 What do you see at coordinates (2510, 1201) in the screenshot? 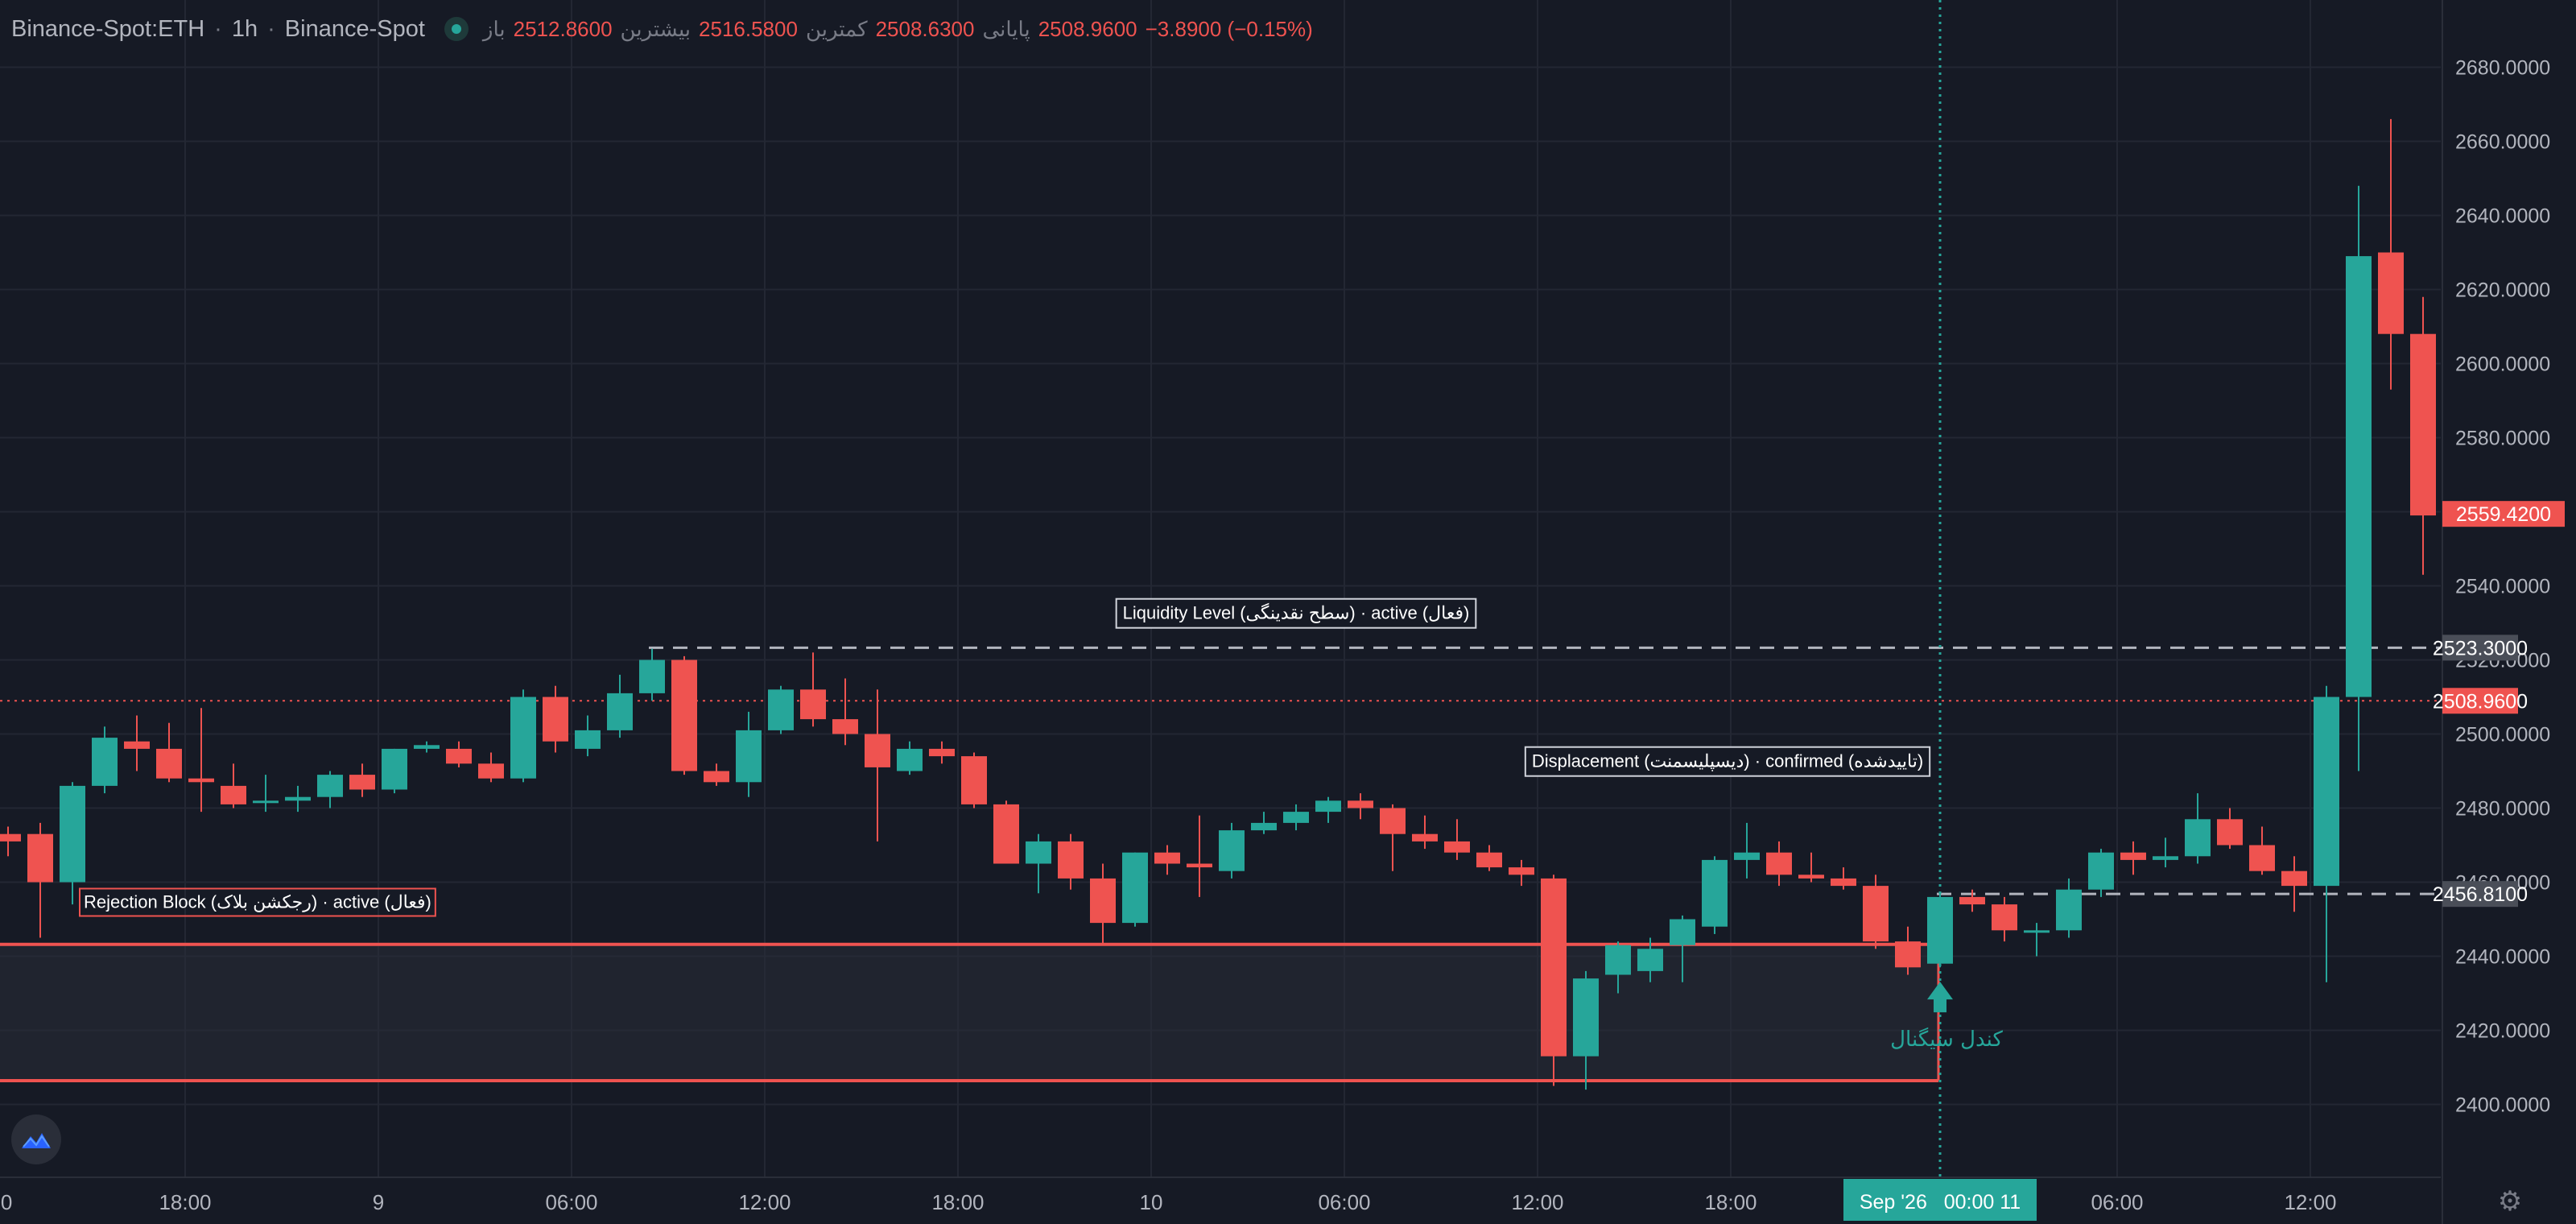
I see `gear-icon: ⚙` at bounding box center [2510, 1201].